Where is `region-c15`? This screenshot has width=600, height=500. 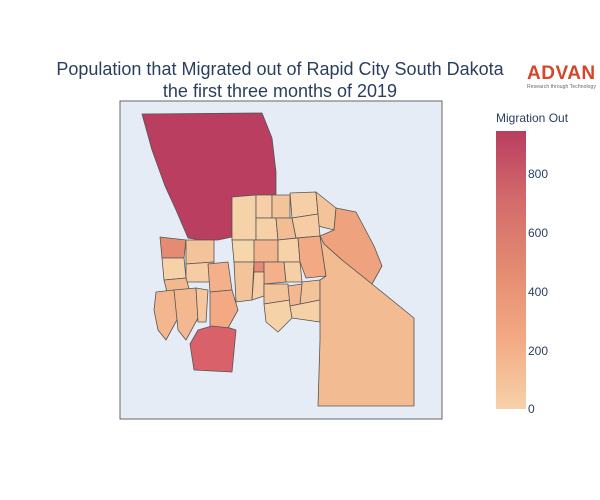 region-c15 is located at coordinates (293, 272).